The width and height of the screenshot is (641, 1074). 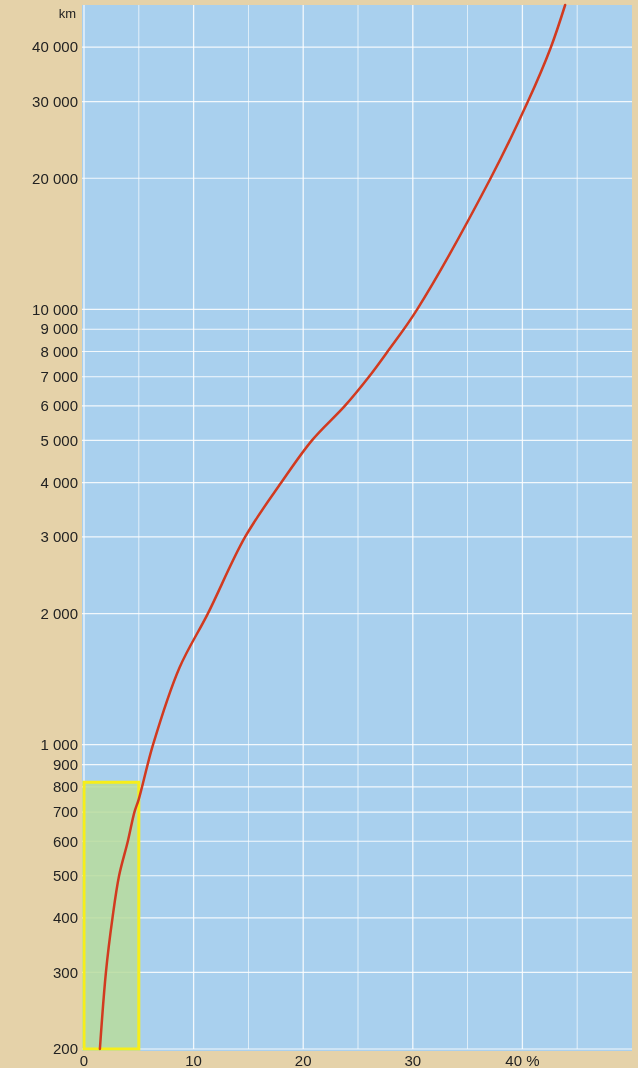 What do you see at coordinates (55, 178) in the screenshot?
I see `y-tick-label: 20 000` at bounding box center [55, 178].